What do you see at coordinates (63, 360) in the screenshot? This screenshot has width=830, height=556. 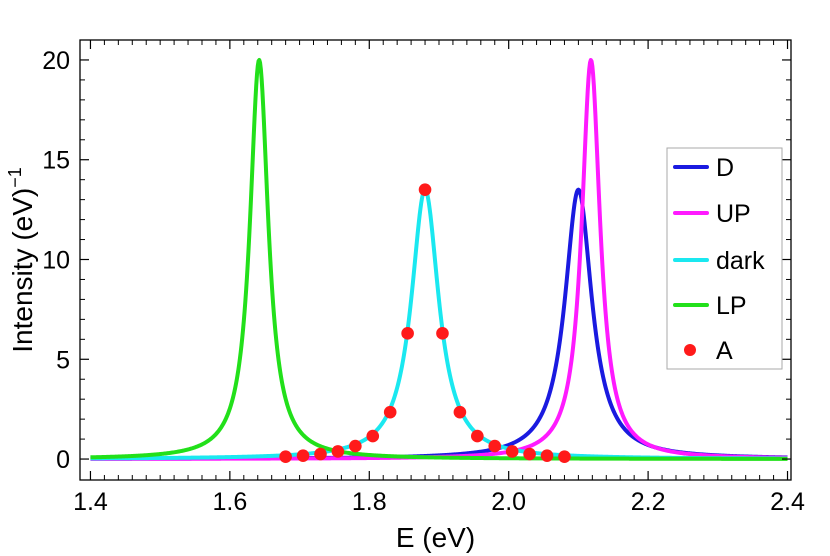 I see `y-tick-label: 5` at bounding box center [63, 360].